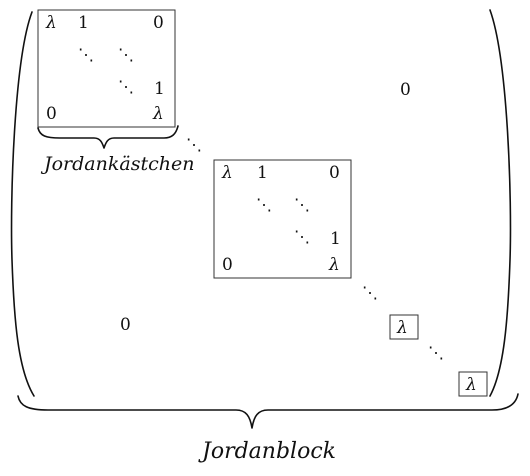 Image resolution: width=530 pixels, height=476 pixels. Describe the element at coordinates (335, 239) in the screenshot. I see `box2-one-right: 1` at that location.